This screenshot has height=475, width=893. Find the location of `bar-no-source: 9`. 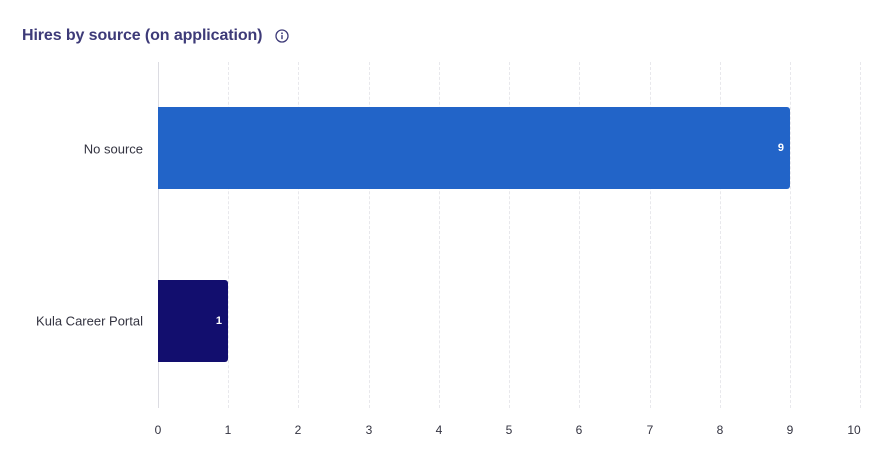

bar-no-source: 9 is located at coordinates (474, 148).